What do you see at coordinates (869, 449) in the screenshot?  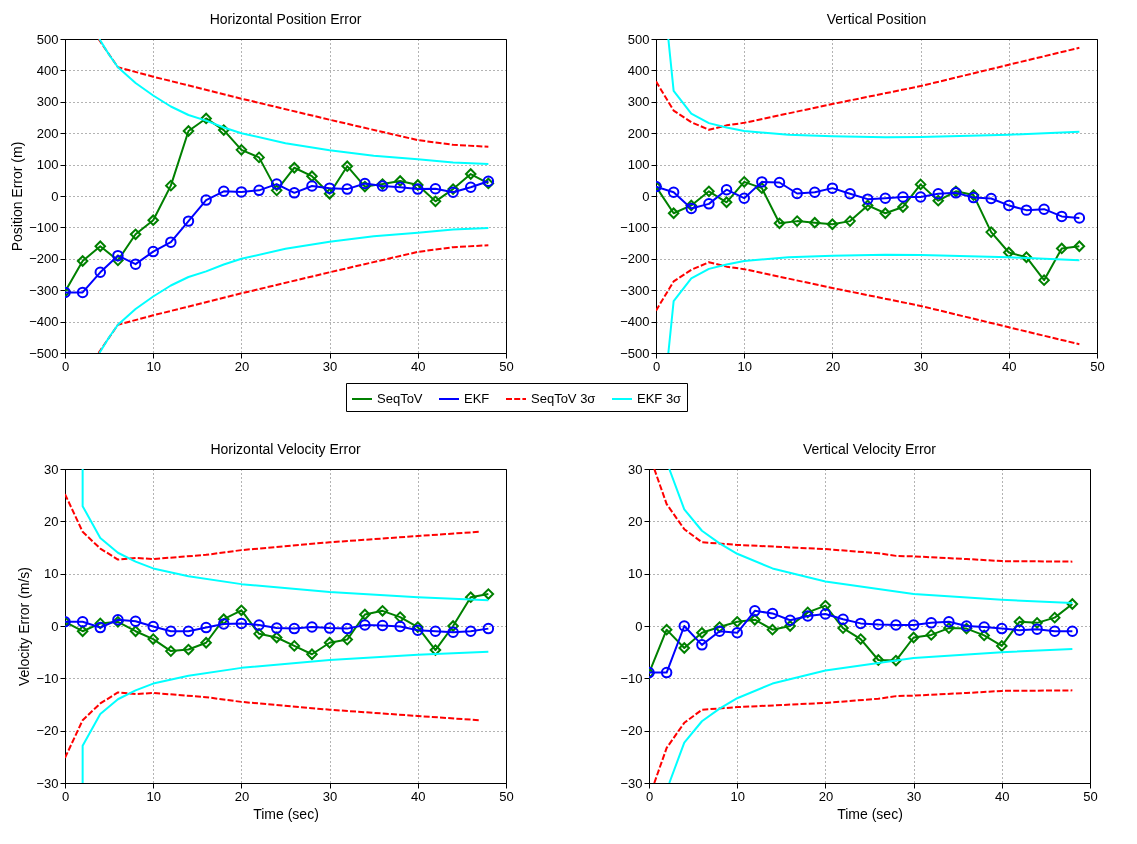 I see `chart-title: Vertical Velocity Error` at bounding box center [869, 449].